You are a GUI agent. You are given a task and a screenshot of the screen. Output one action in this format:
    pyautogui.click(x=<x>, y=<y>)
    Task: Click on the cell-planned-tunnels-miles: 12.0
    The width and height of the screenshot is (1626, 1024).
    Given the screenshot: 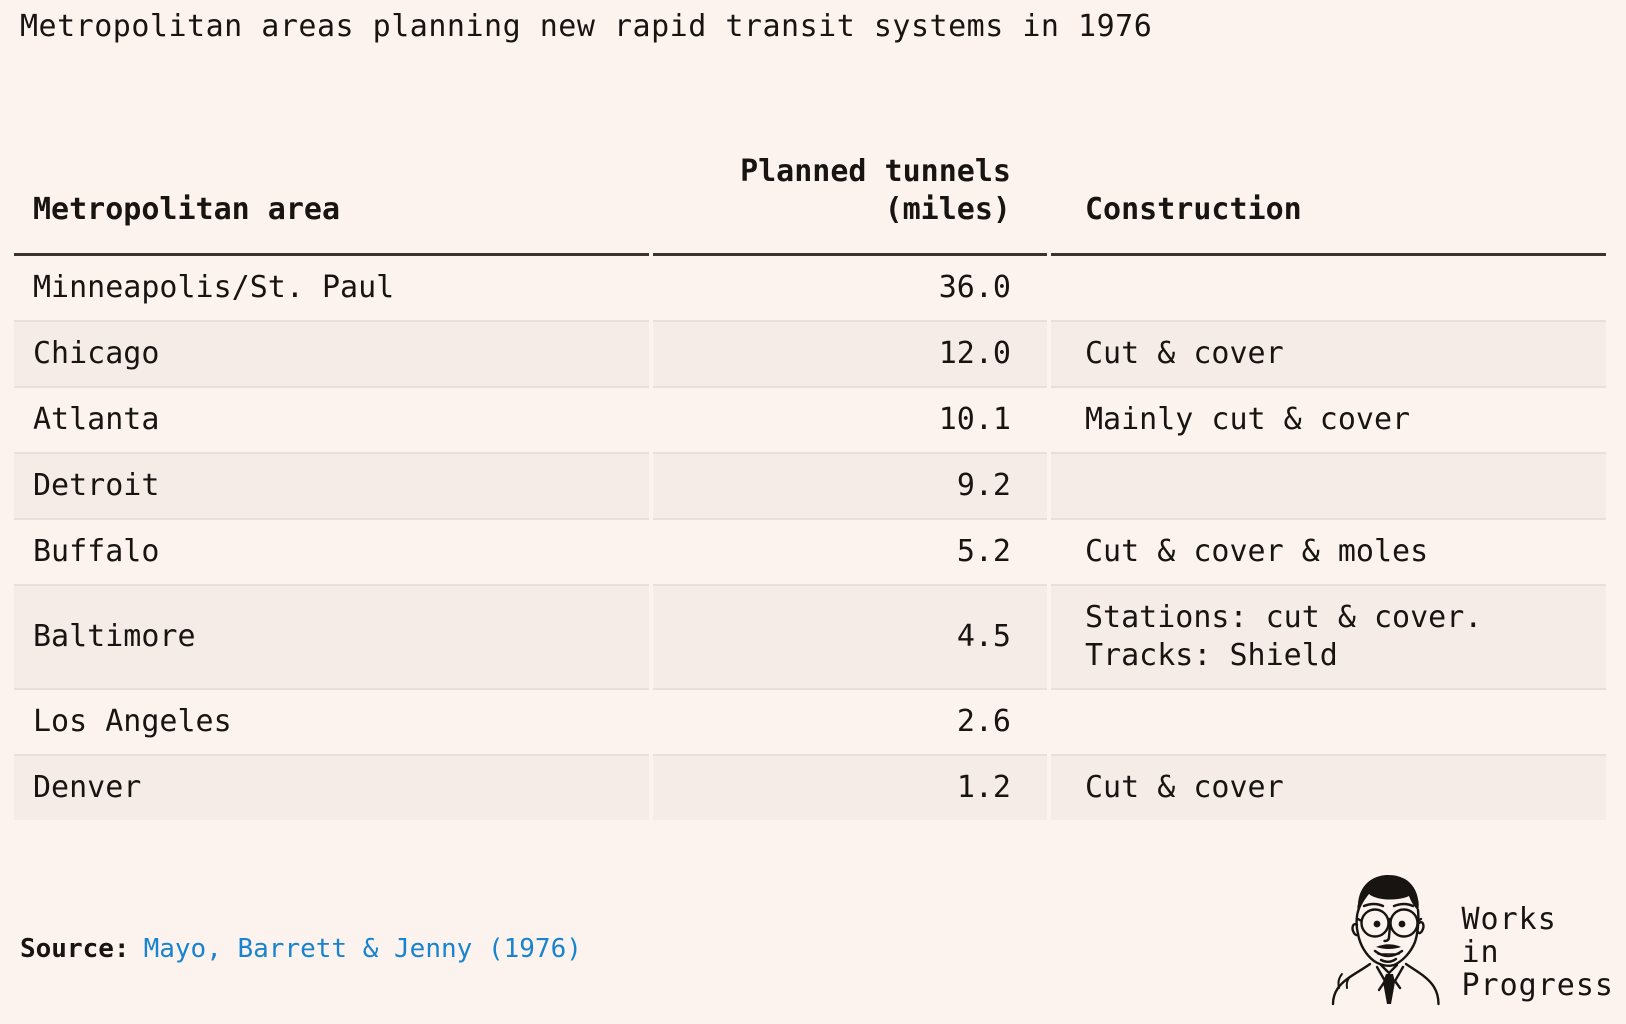 What is the action you would take?
    pyautogui.click(x=850, y=353)
    